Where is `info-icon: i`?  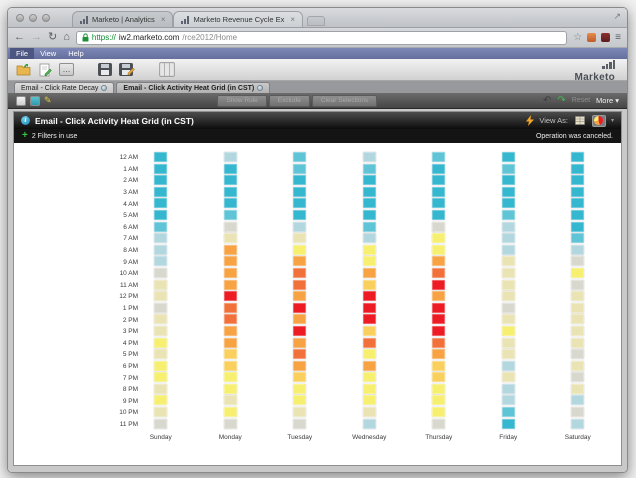
info-icon: i is located at coordinates (25, 120).